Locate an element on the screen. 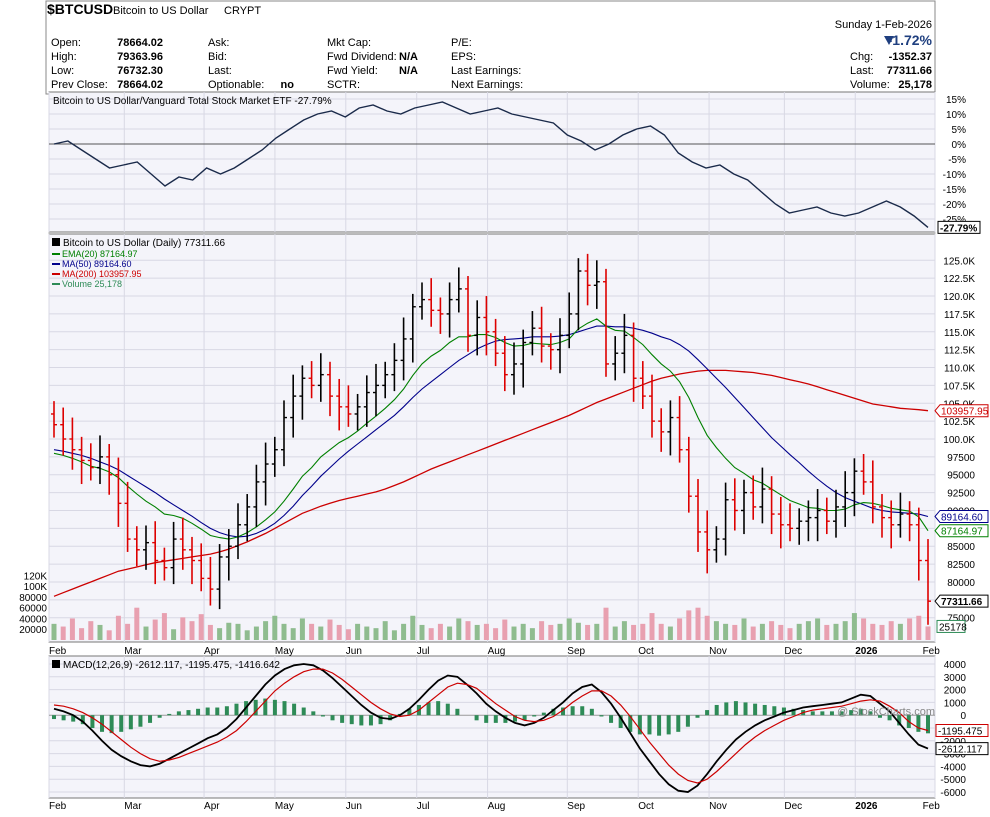  volume-tick-label: 40000 is located at coordinates (33, 619).